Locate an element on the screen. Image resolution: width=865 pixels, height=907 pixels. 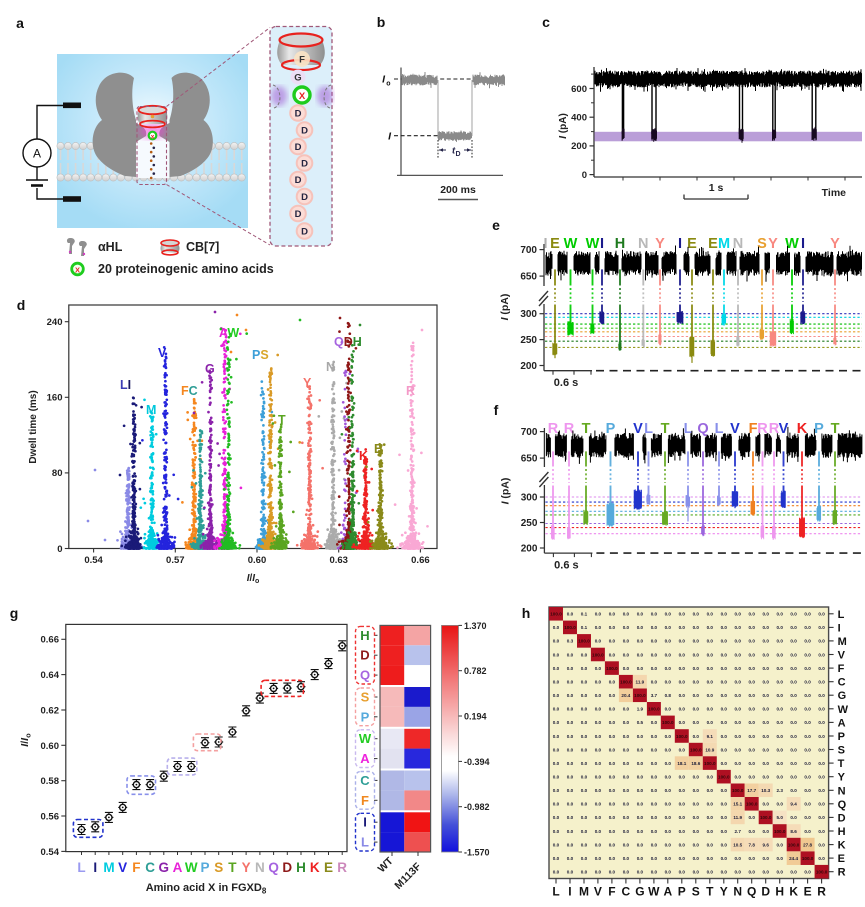
svg-text: 0.60 is located at coordinates (257, 560).